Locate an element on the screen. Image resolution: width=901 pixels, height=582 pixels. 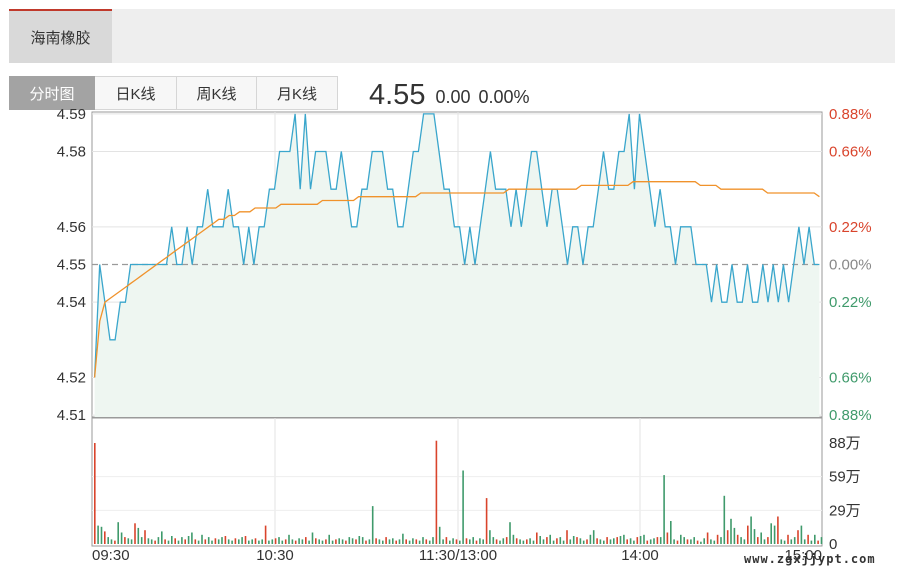
tab-daily-k: 日K线 is located at coordinates (136, 93).